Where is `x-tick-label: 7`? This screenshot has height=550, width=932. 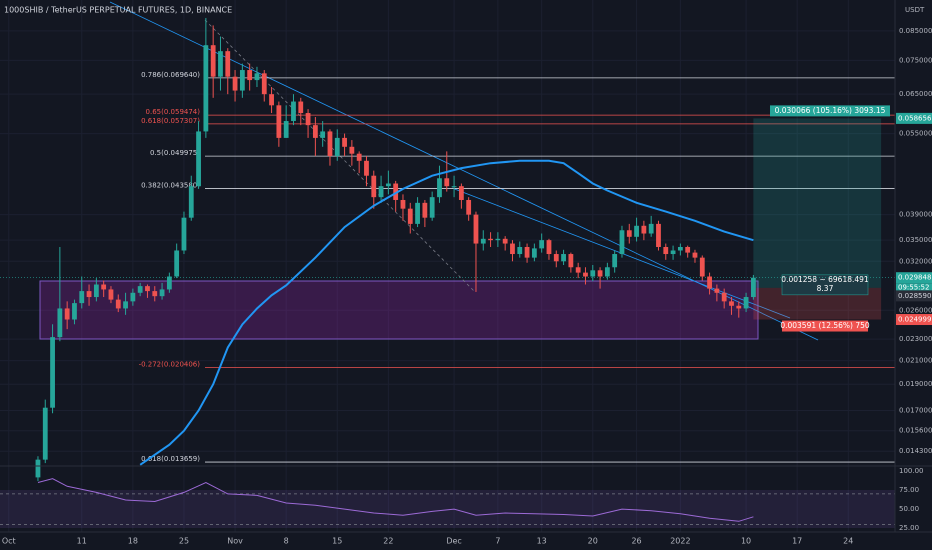
x-tick-label: 7 is located at coordinates (497, 541).